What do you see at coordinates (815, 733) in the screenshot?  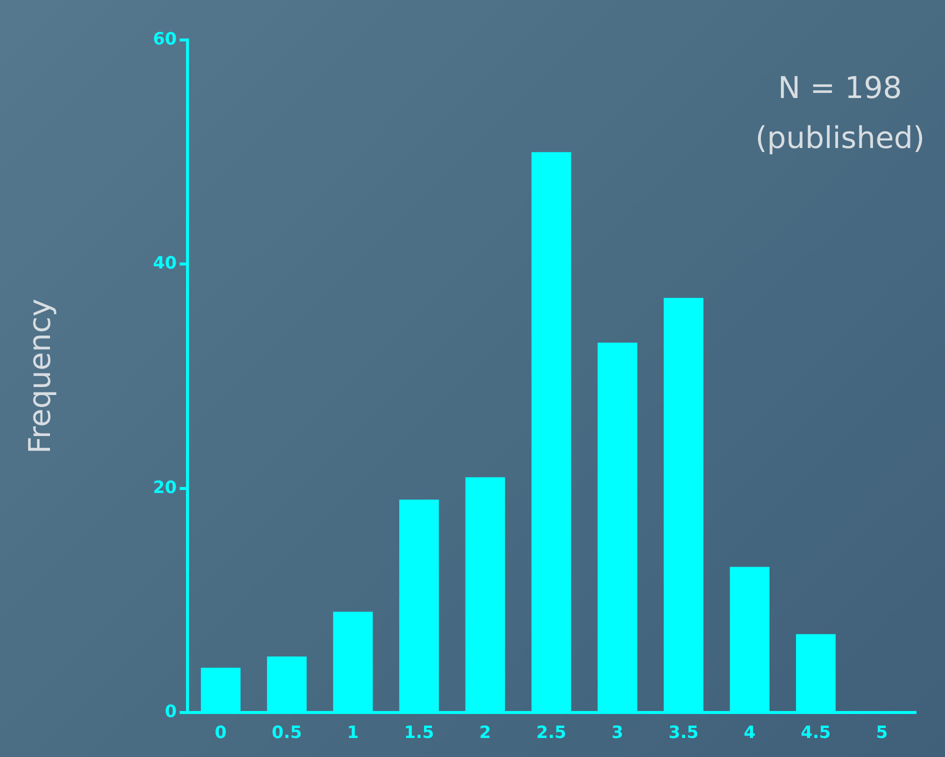 I see `x-tick-label: 4.5` at bounding box center [815, 733].